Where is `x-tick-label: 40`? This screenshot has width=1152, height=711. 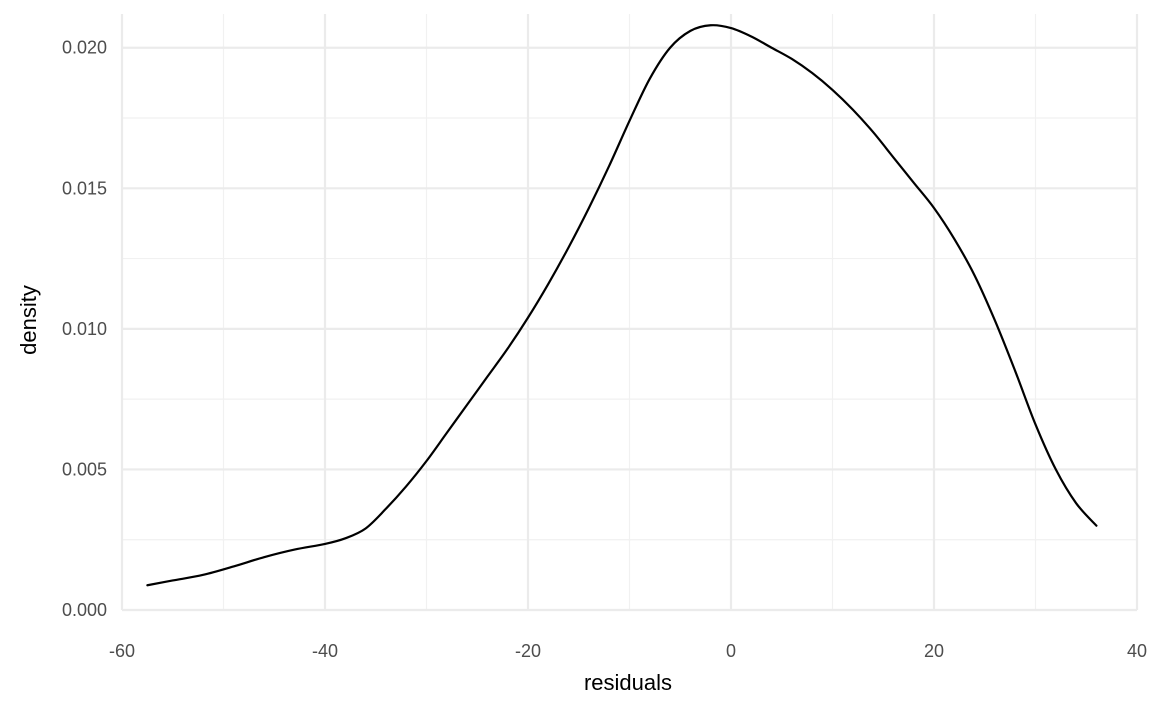
x-tick-label: 40 is located at coordinates (1137, 651).